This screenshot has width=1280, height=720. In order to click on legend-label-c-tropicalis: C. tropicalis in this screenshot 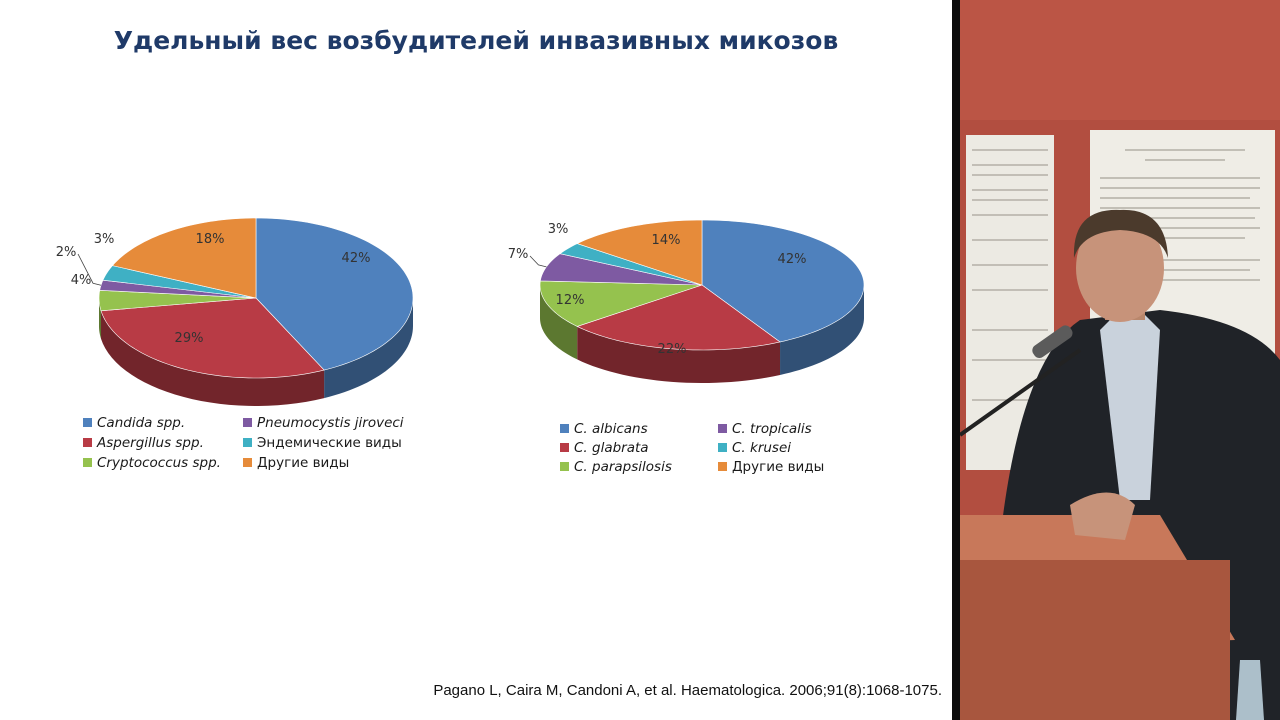, I will do `click(772, 429)`.